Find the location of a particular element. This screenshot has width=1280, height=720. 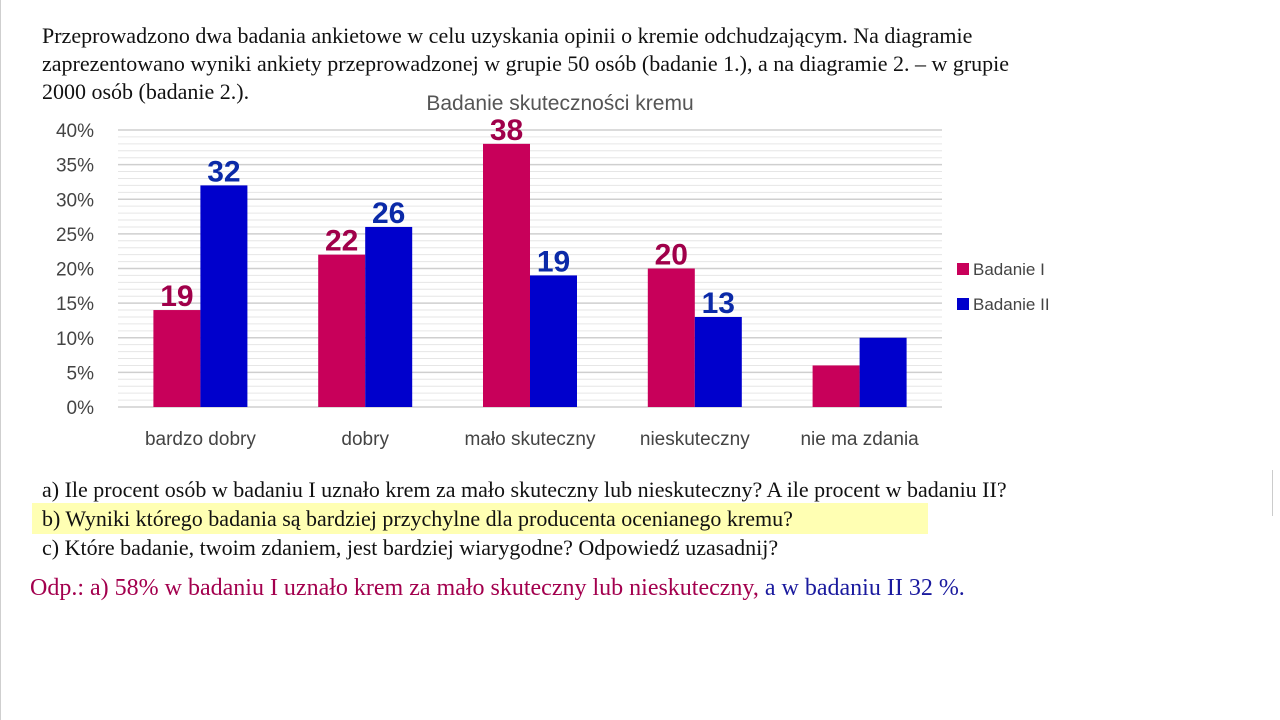

bar-data-label: 26 is located at coordinates (388, 213).